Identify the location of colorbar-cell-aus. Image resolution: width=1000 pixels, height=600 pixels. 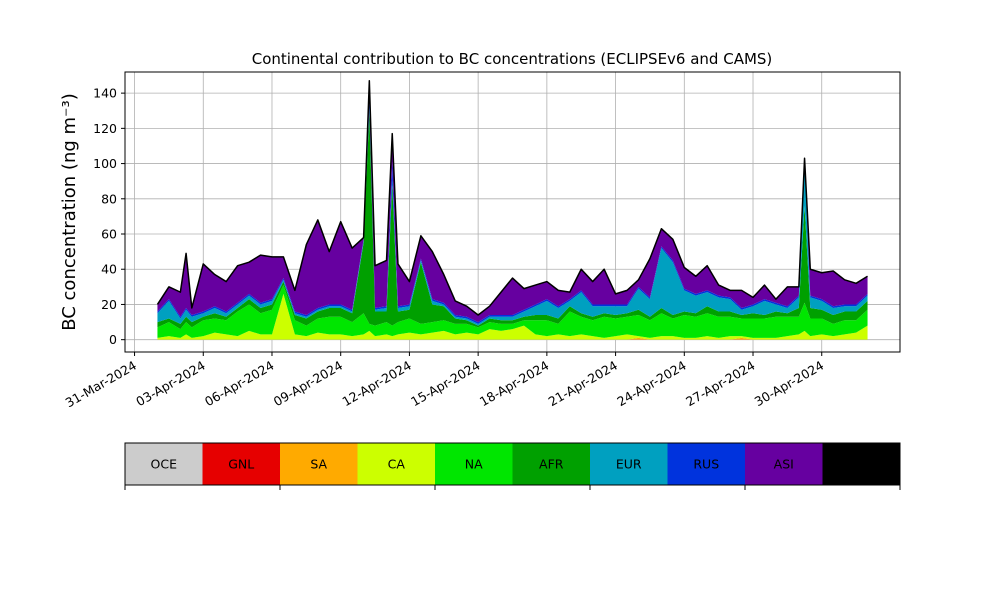
(861, 464).